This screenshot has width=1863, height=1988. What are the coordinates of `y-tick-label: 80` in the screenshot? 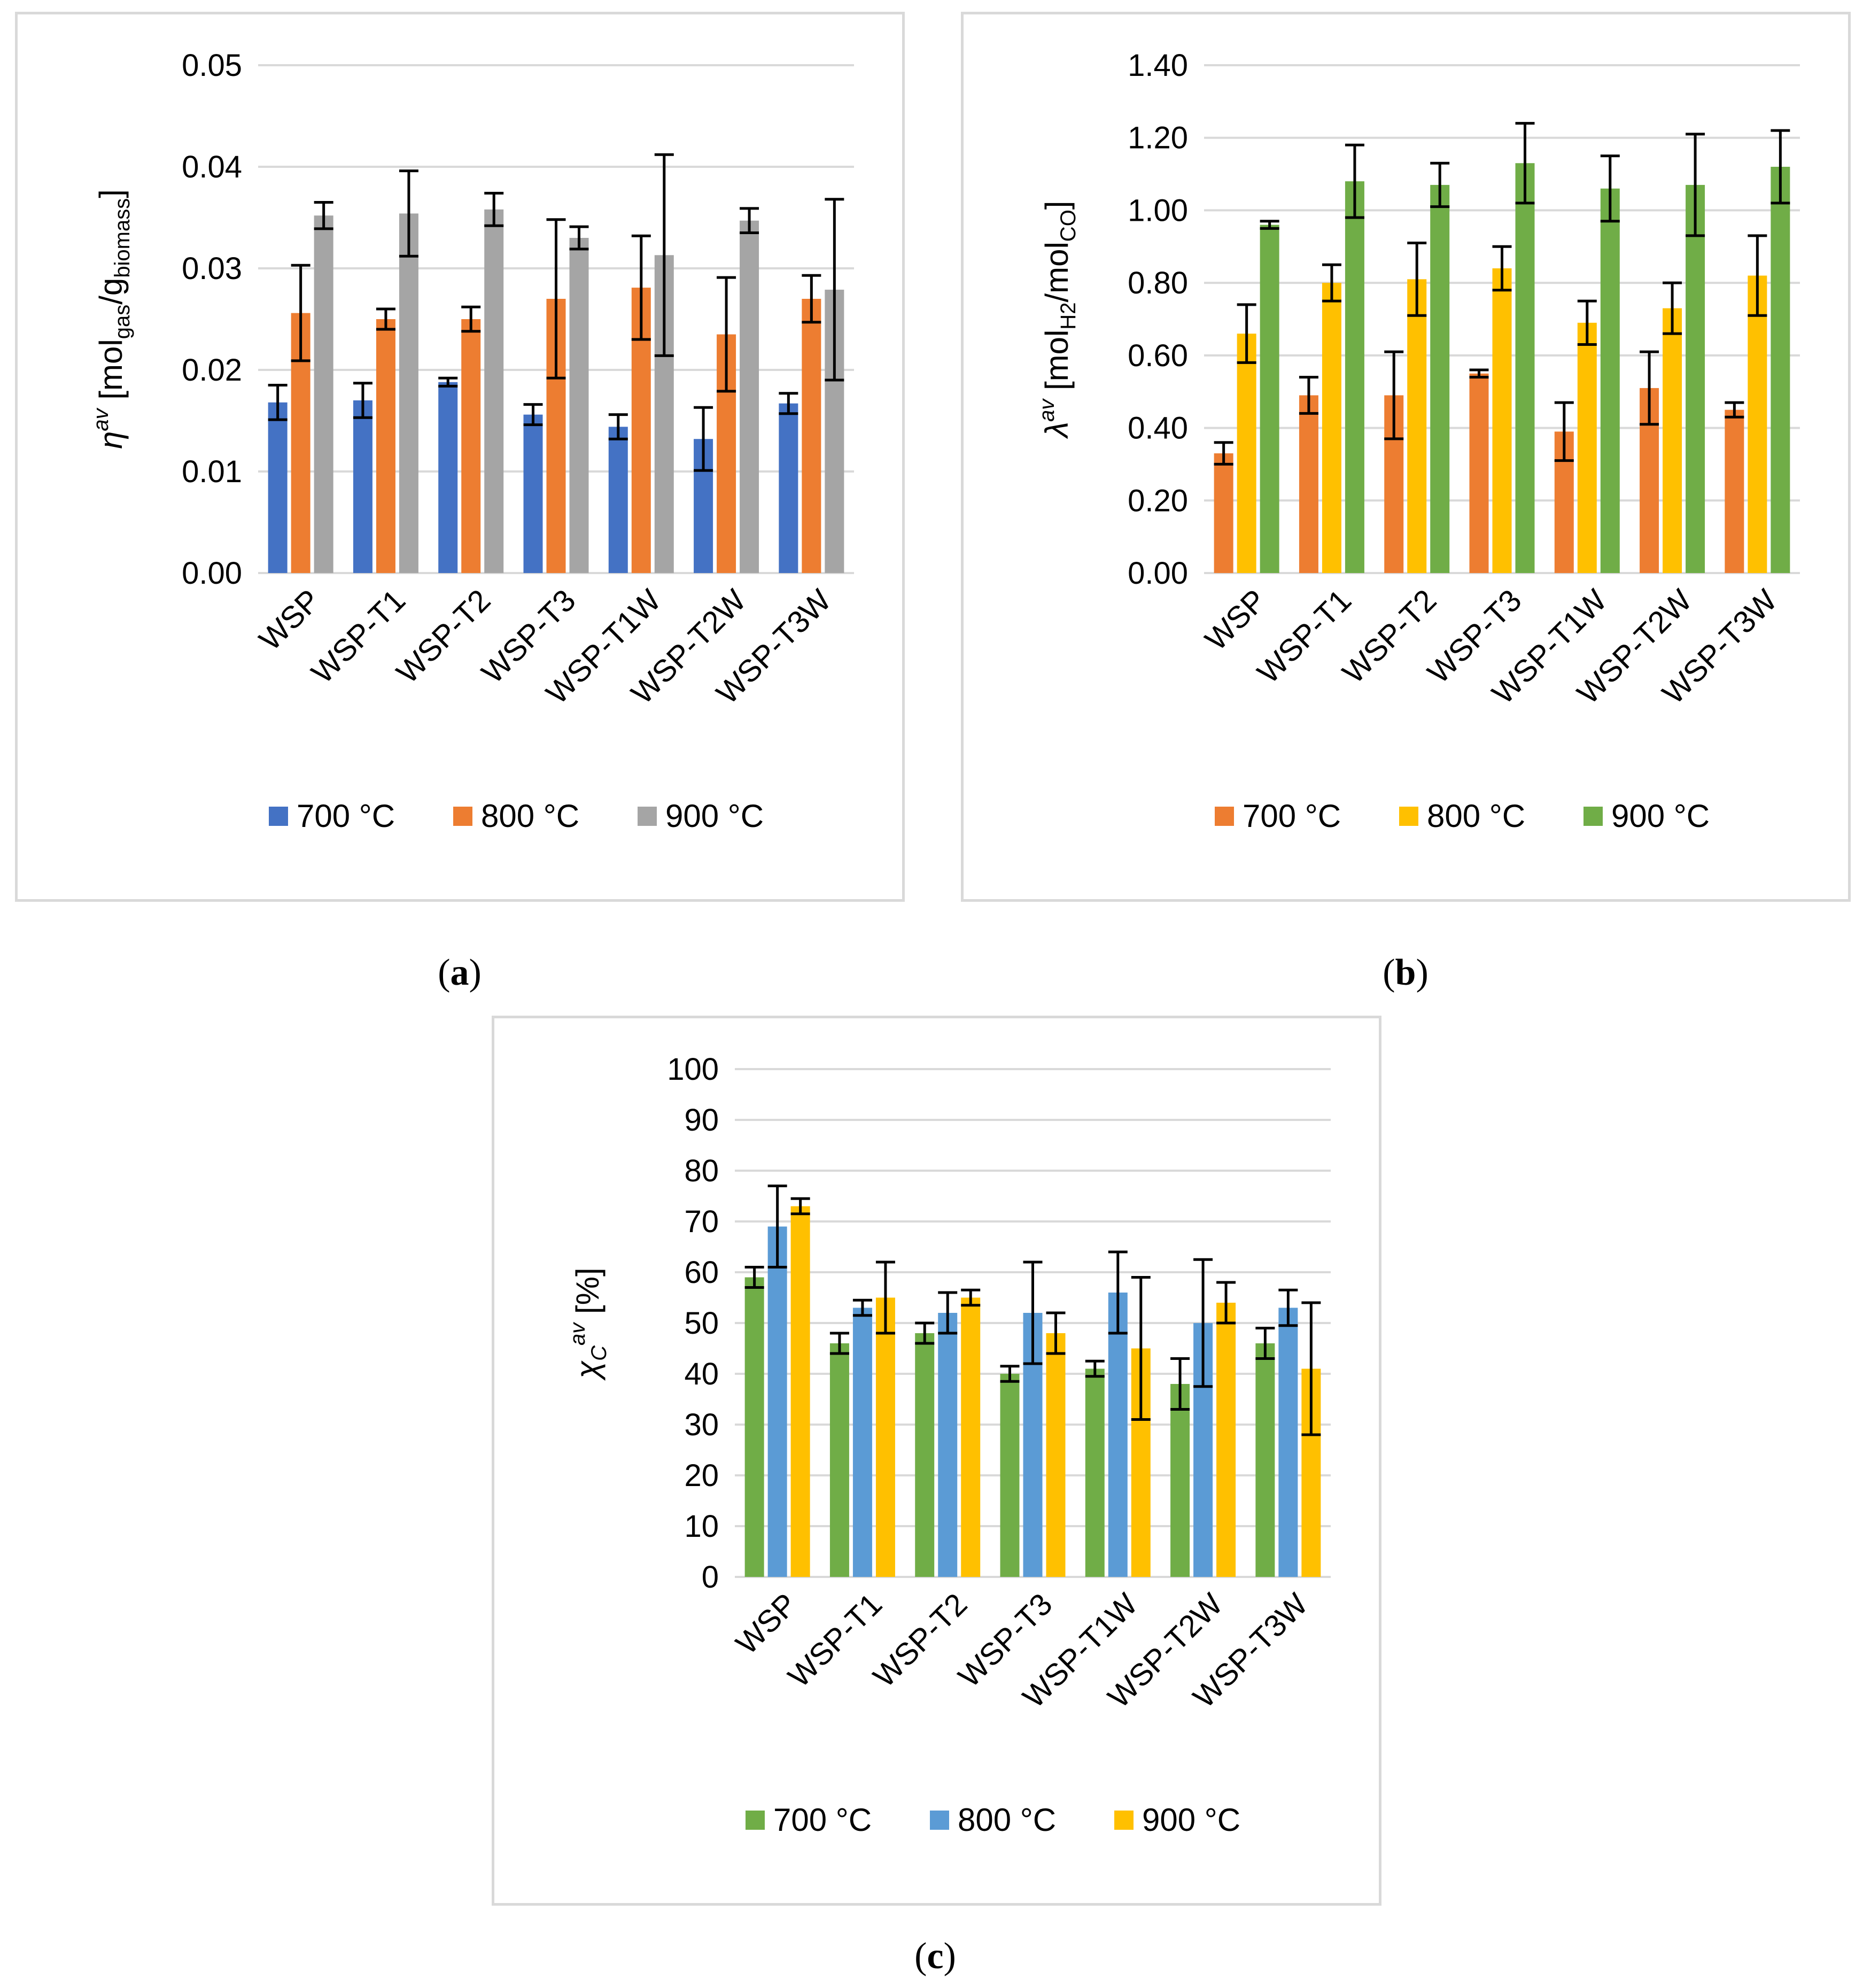 It's located at (702, 1171).